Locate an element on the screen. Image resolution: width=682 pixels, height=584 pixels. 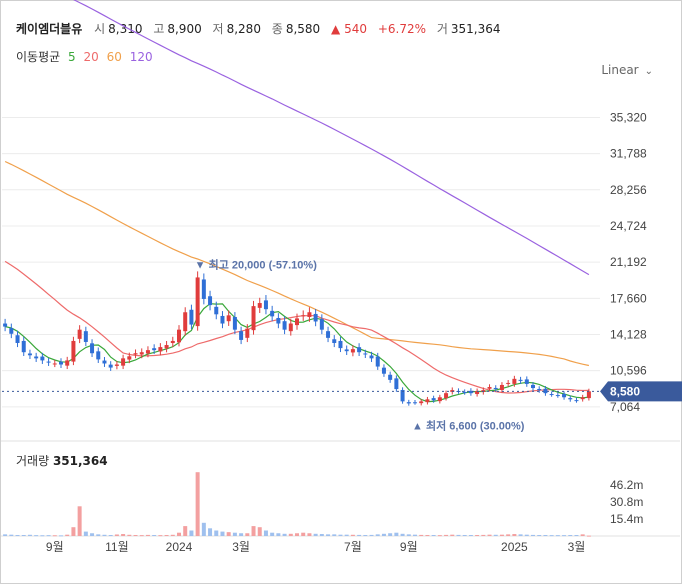
y-tick-label: 35,320 is located at coordinates (628, 117).